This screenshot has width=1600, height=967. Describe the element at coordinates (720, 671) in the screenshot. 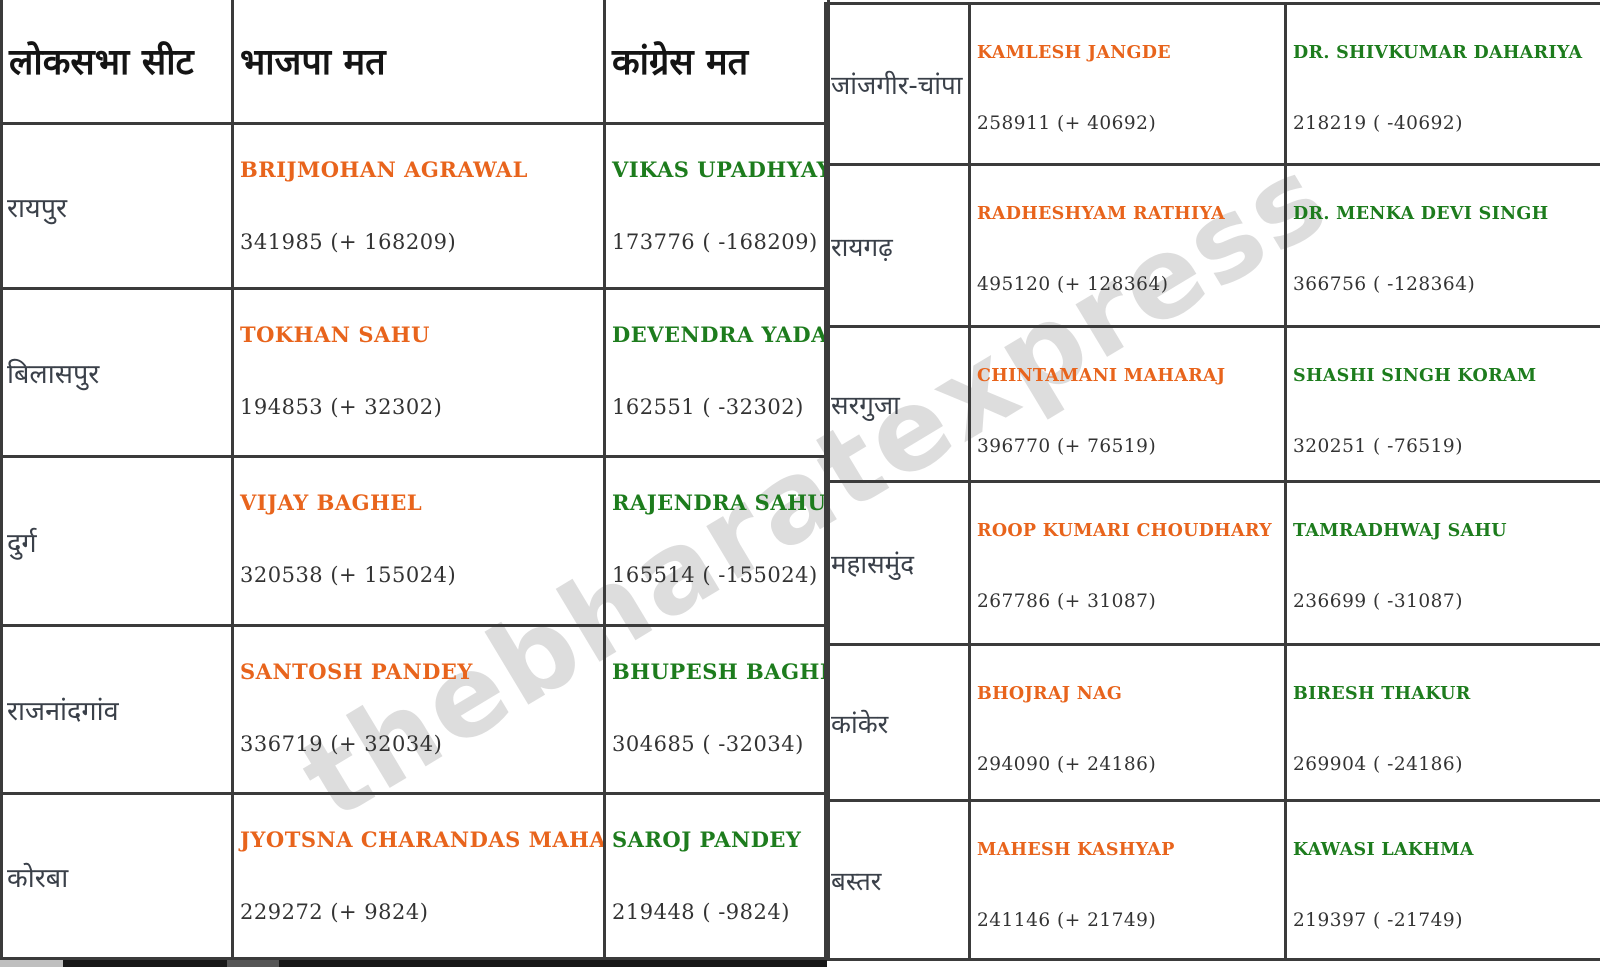

I see `congress-candidate-name: BHUPESH BAGHEL` at that location.